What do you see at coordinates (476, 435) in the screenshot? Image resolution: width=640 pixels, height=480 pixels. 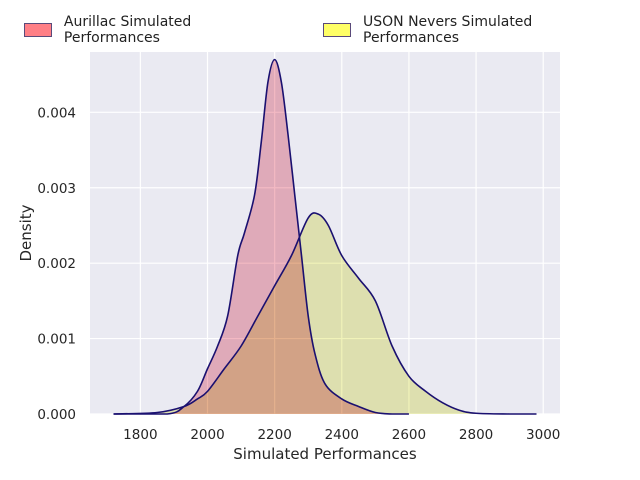 I see `x-tick-label-5: 2800` at bounding box center [476, 435].